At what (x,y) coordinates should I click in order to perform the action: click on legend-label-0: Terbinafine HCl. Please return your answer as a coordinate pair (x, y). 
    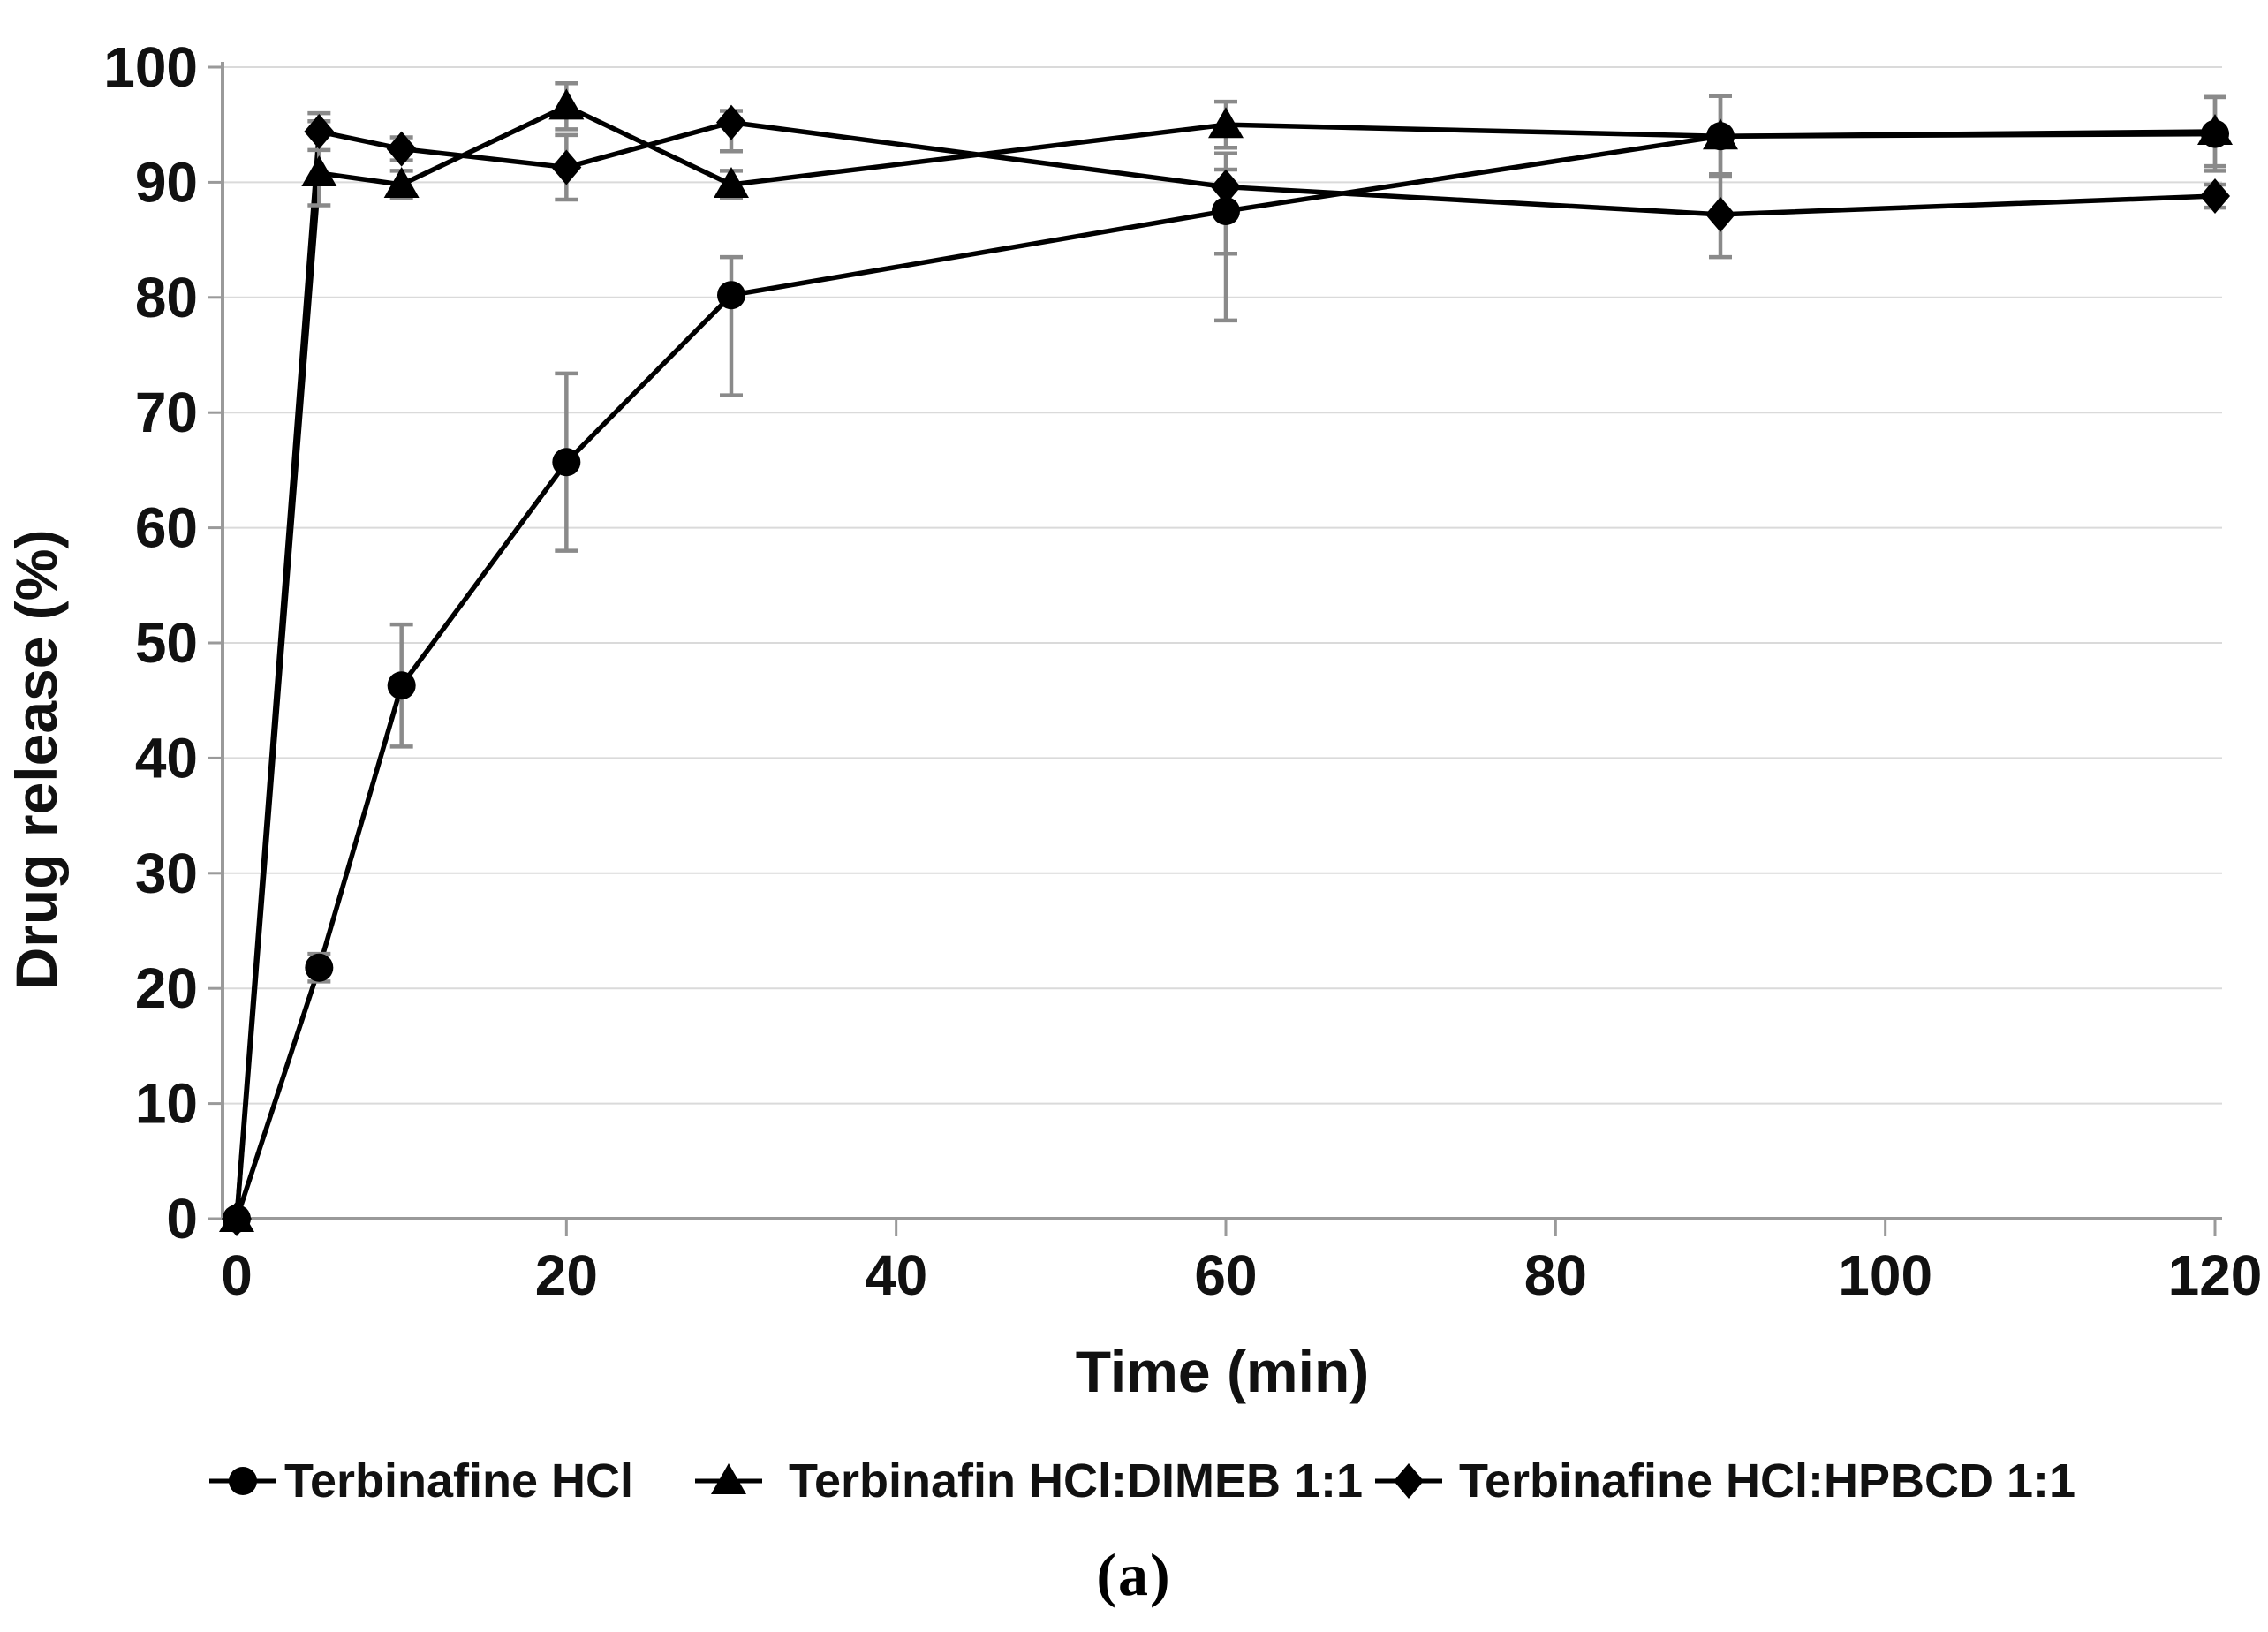
    Looking at the image, I should click on (458, 1480).